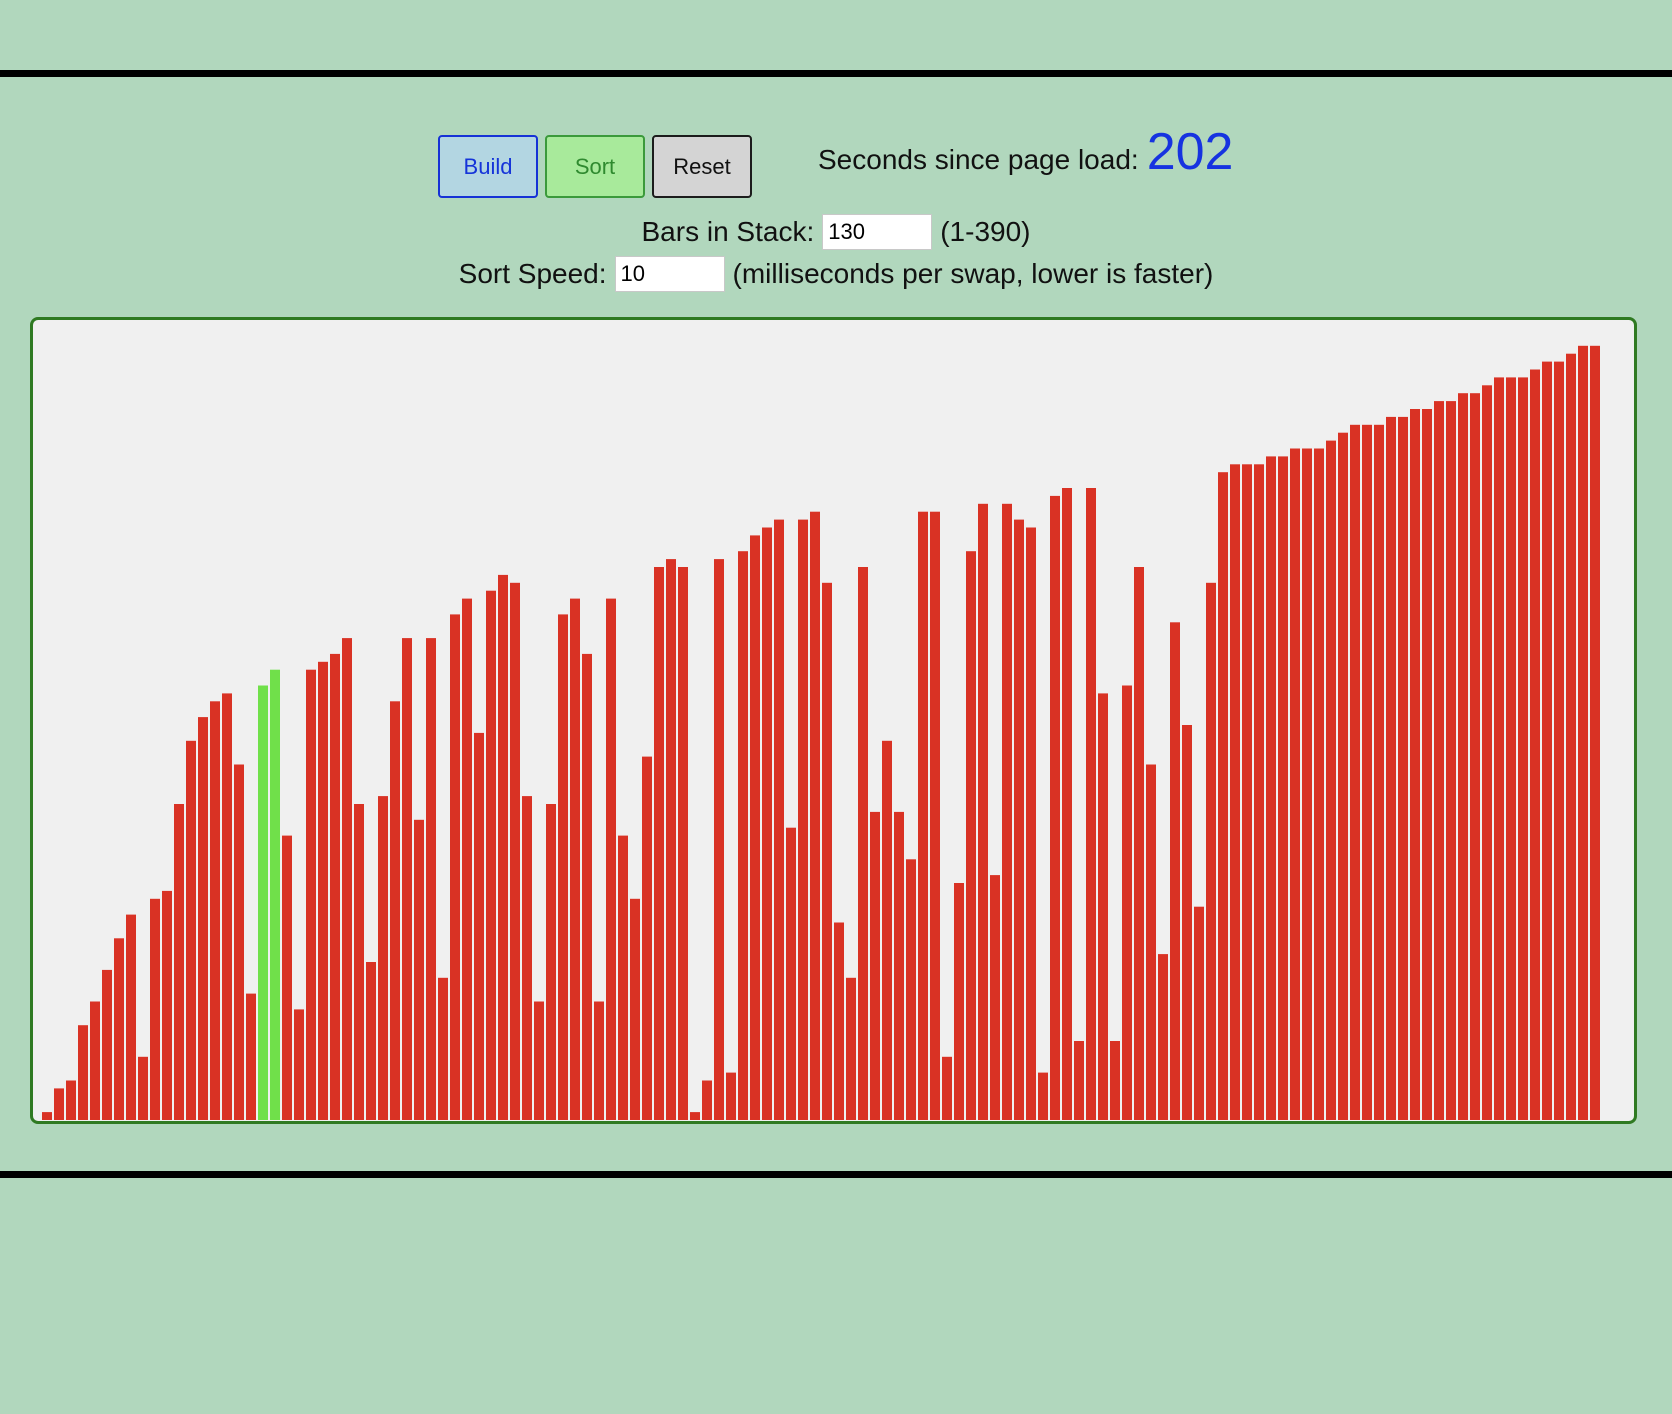 This screenshot has width=1672, height=1414. I want to click on bars-in-stack-row: Bars in Stack: (1-390), so click(836, 232).